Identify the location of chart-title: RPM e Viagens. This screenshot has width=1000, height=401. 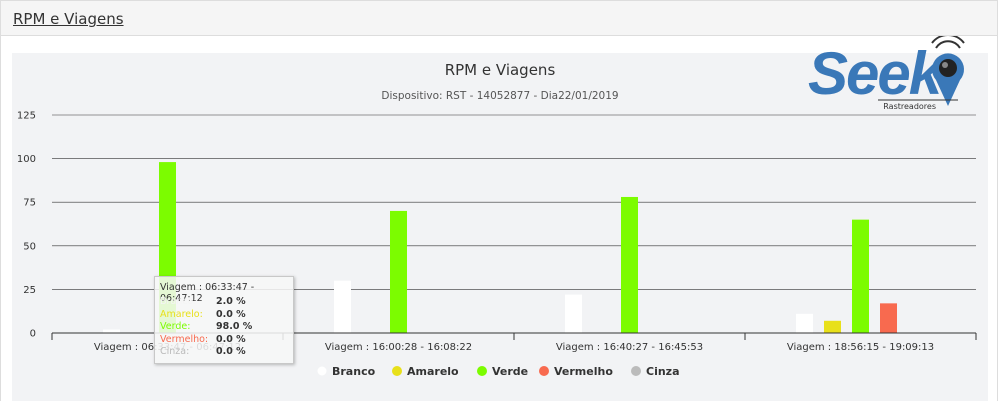
(500, 70).